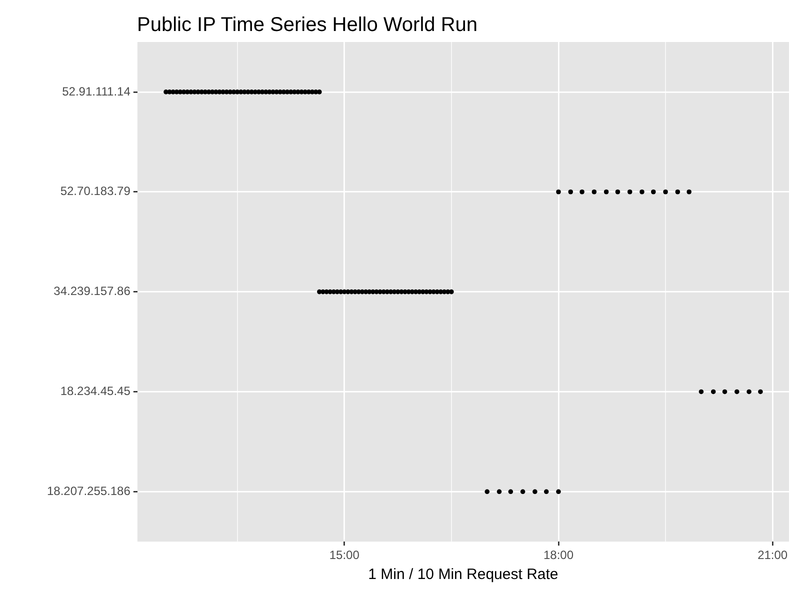 This screenshot has height=590, width=795. Describe the element at coordinates (558, 555) in the screenshot. I see `x-tick-label: 18:00` at that location.